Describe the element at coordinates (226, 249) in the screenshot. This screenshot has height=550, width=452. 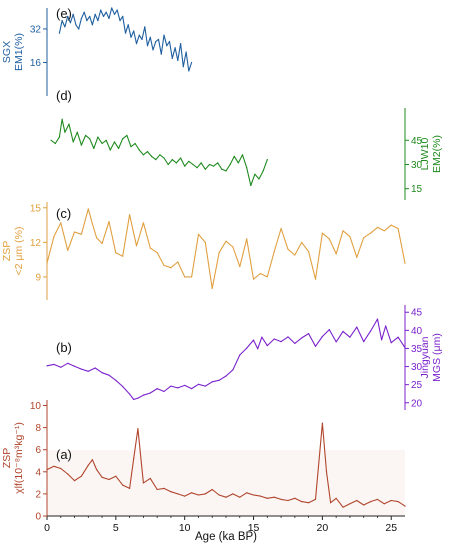
I see `panel-c-series-line` at that location.